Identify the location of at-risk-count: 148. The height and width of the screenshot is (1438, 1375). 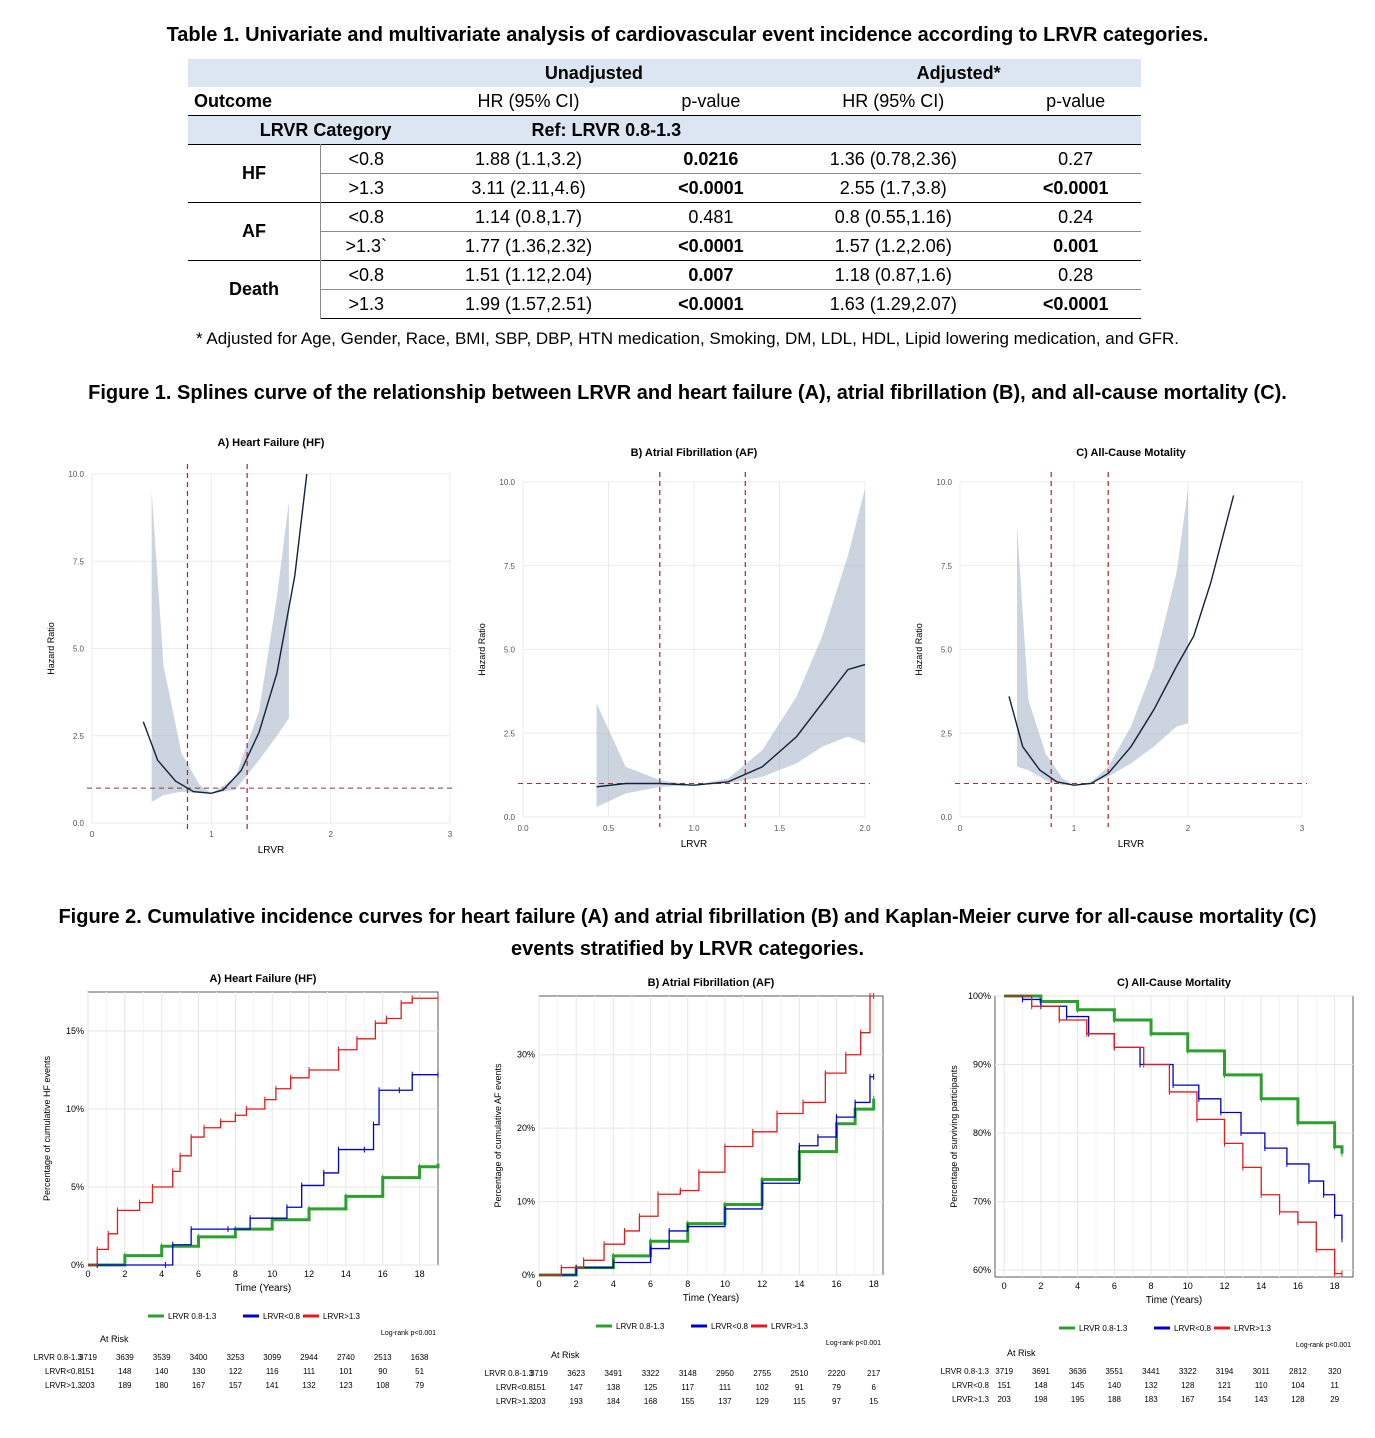
(125, 1371).